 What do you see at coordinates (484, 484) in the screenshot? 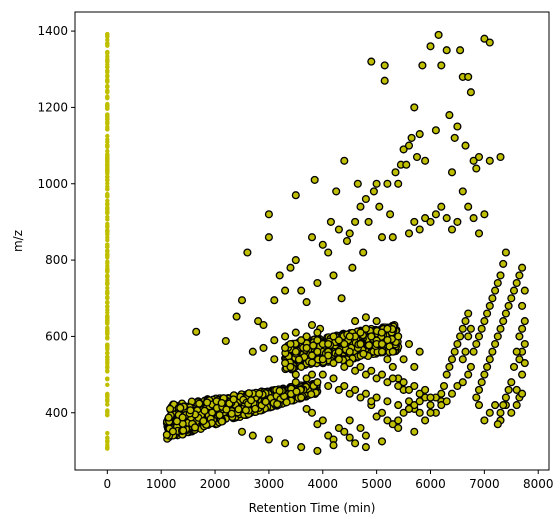
I see `x-tick-label: 7000` at bounding box center [484, 484].